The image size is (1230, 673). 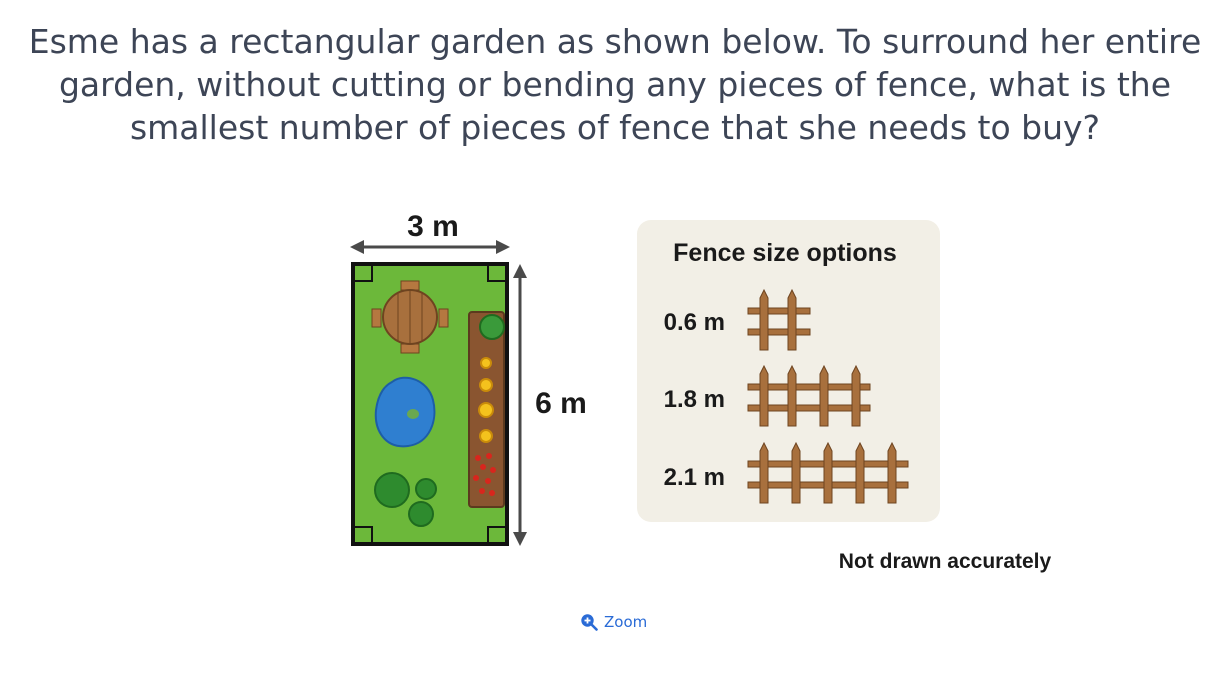 I want to click on flower-bed, so click(x=486, y=409).